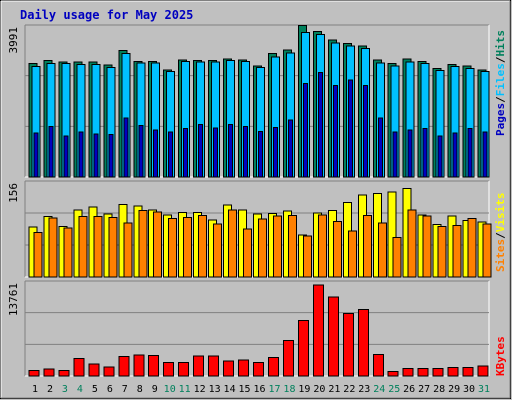 The width and height of the screenshot is (512, 400). What do you see at coordinates (13, 40) in the screenshot?
I see `y-max-label-top: 3991` at bounding box center [13, 40].